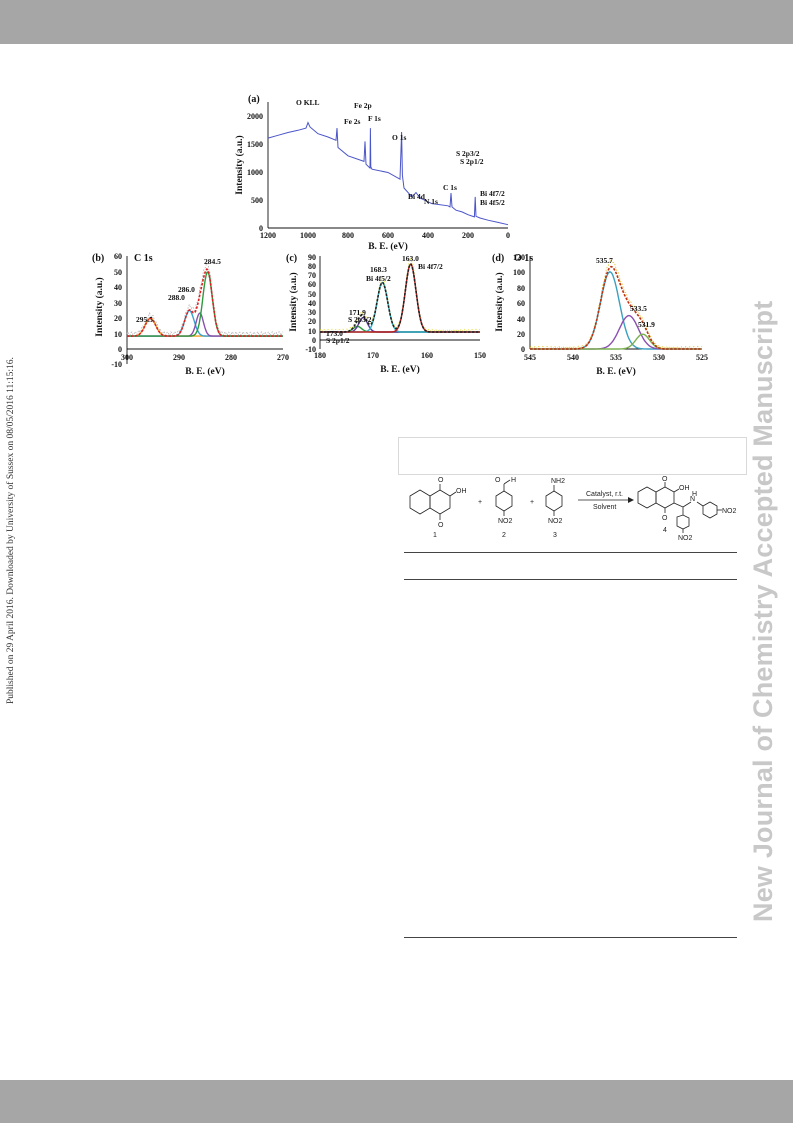  What do you see at coordinates (555, 501) in the screenshot?
I see `compound-3-structure: NH2 NO2` at bounding box center [555, 501].